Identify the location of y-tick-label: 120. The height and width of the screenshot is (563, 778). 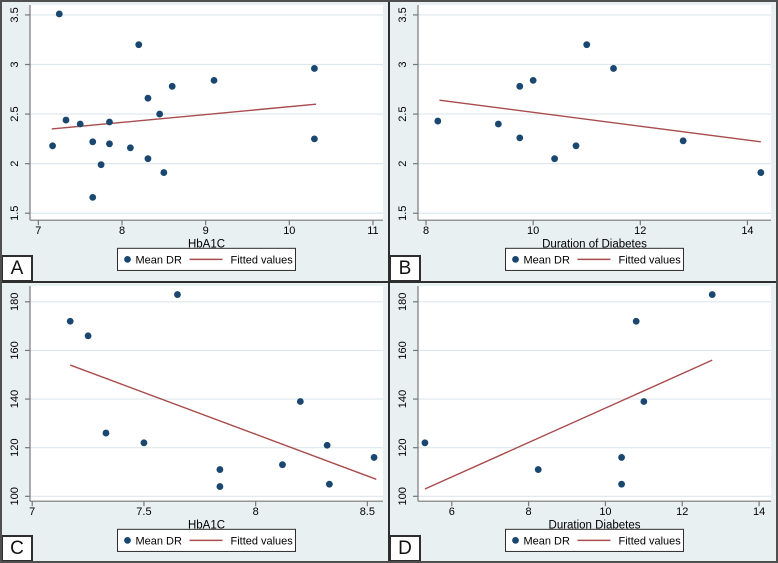
(15, 447).